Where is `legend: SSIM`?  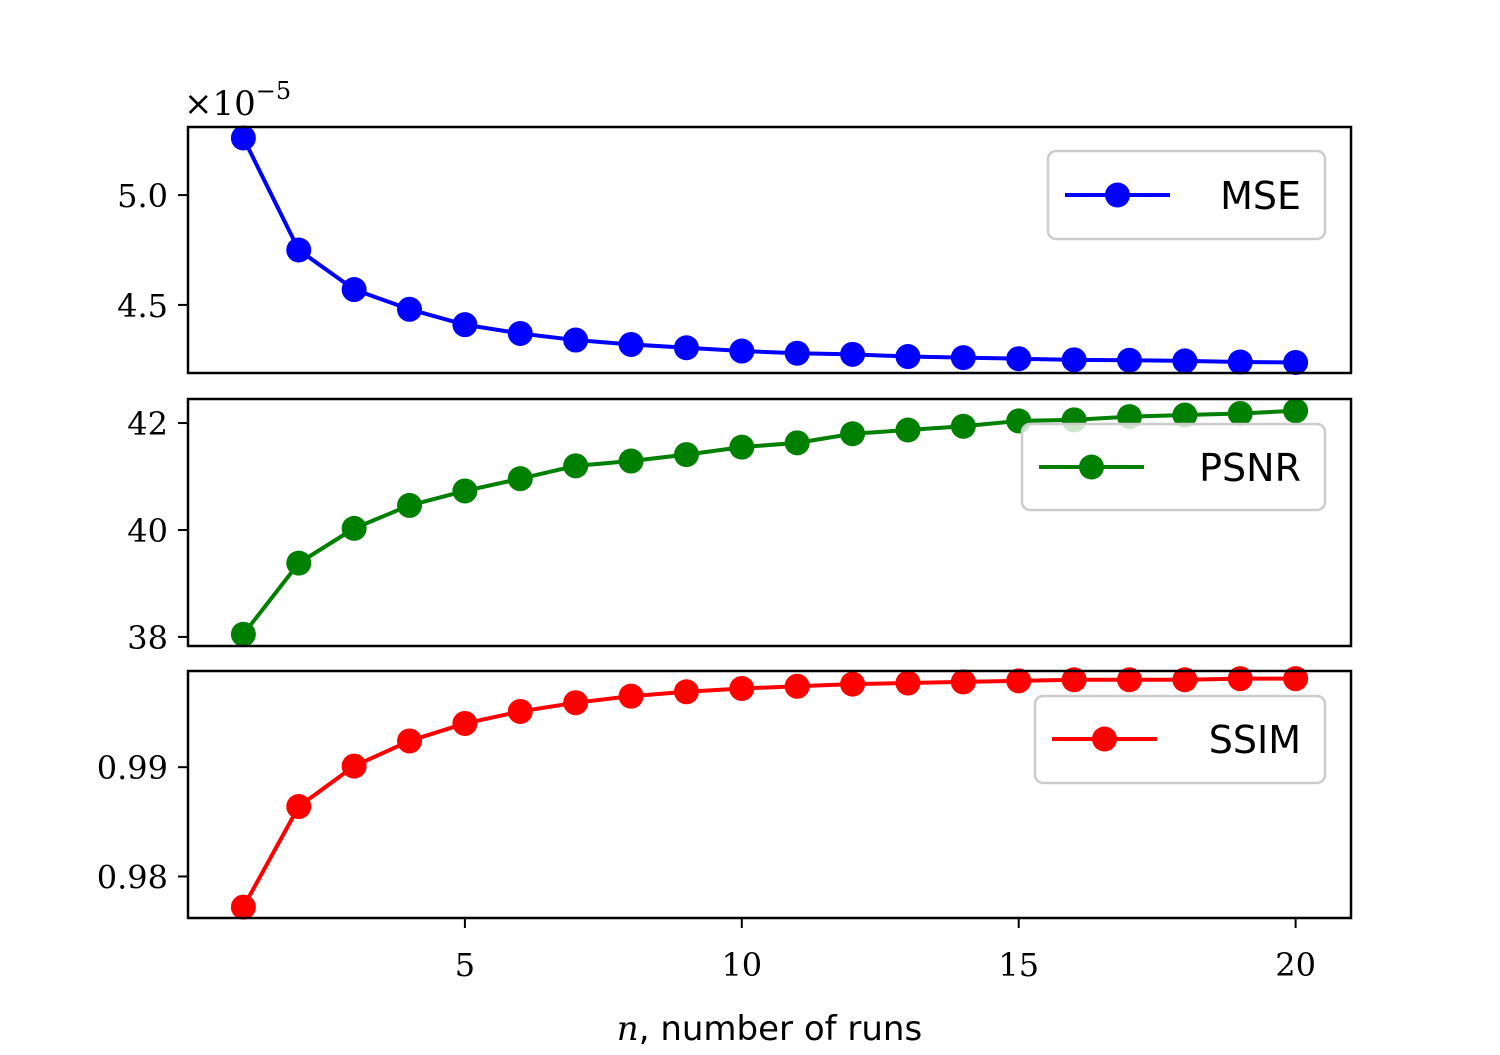
legend: SSIM is located at coordinates (1180, 739).